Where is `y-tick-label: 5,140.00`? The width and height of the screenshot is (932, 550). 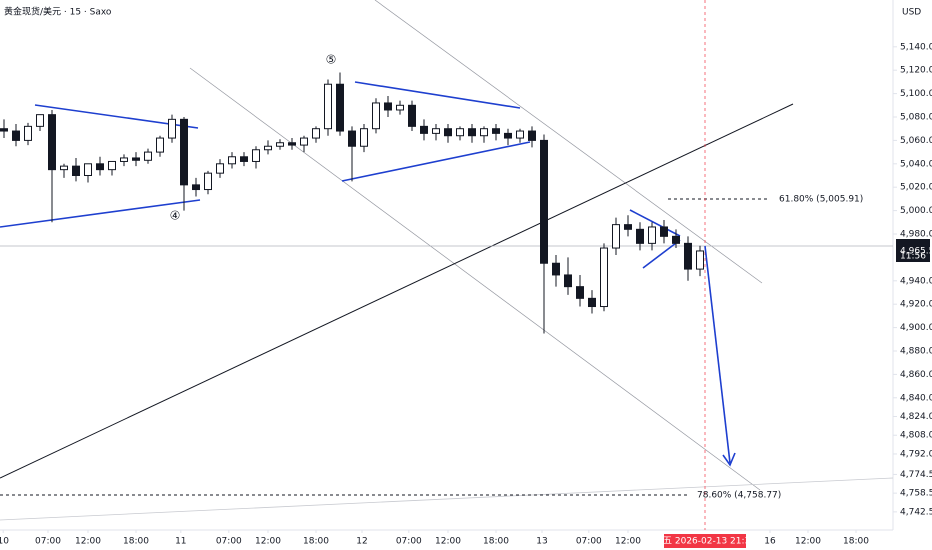
y-tick-label: 5,140.00 is located at coordinates (916, 47).